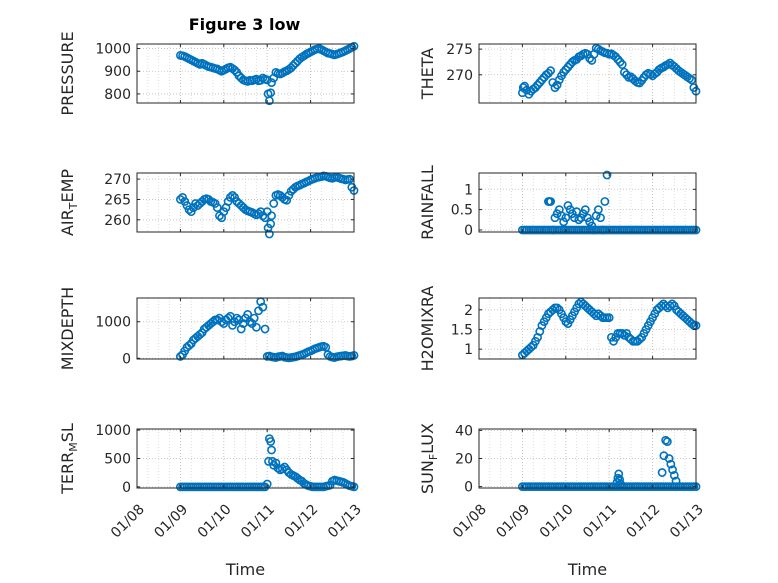 The image size is (778, 583). Describe the element at coordinates (644, 522) in the screenshot. I see `x-tick-label: 01/12` at that location.